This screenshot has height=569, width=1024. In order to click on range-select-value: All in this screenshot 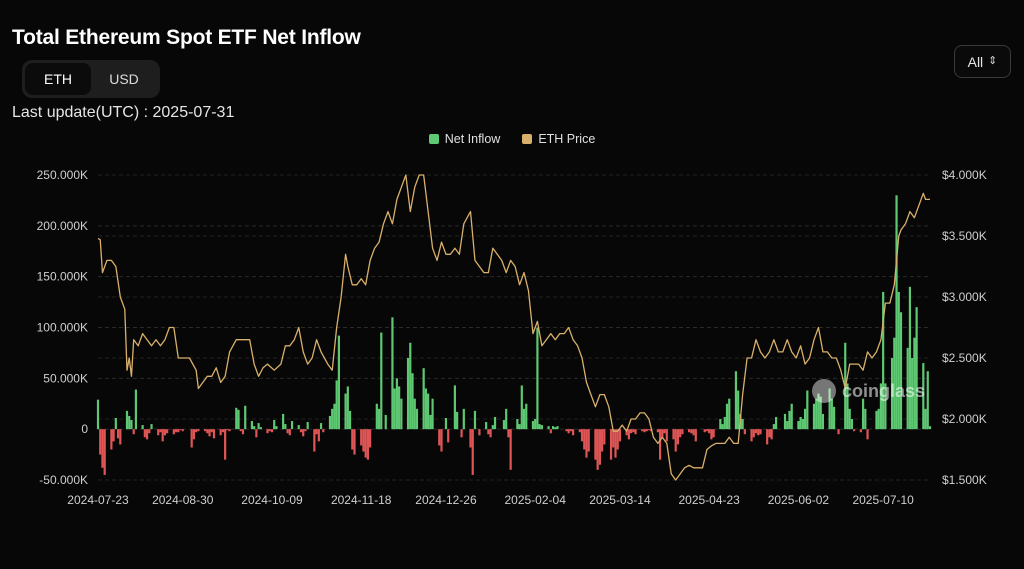, I will do `click(975, 61)`.